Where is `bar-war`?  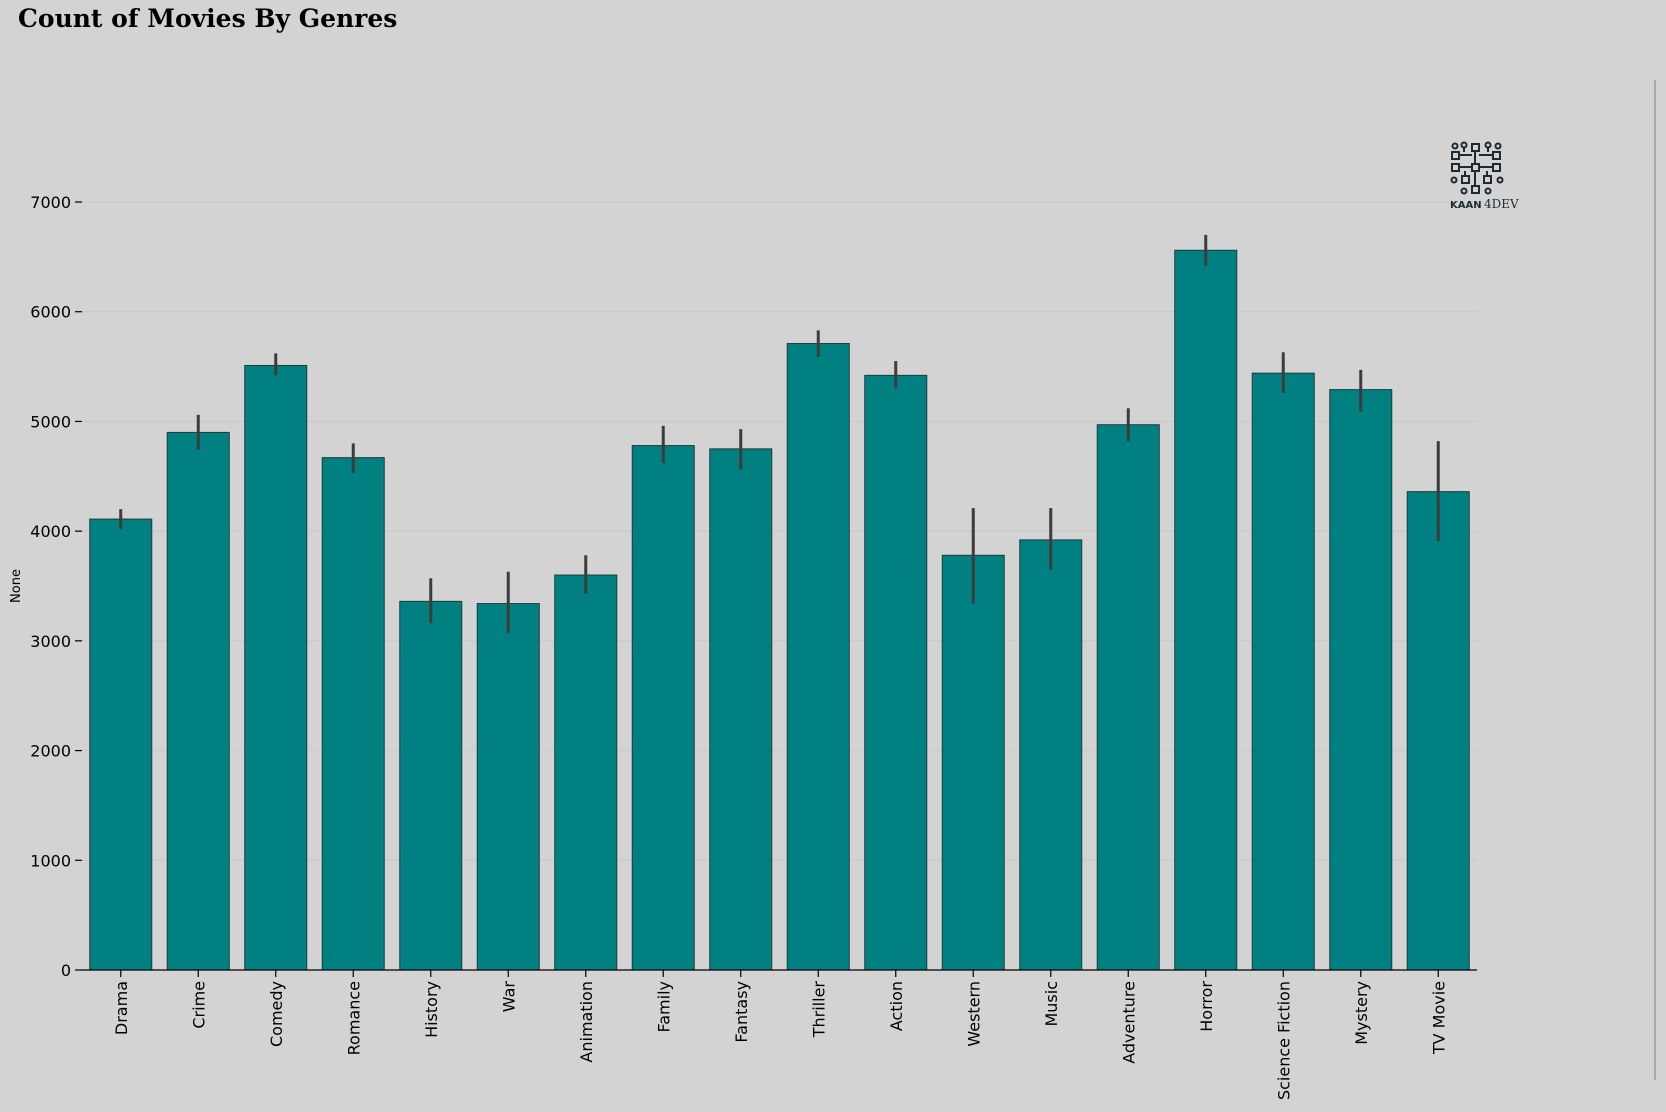
bar-war is located at coordinates (508, 787).